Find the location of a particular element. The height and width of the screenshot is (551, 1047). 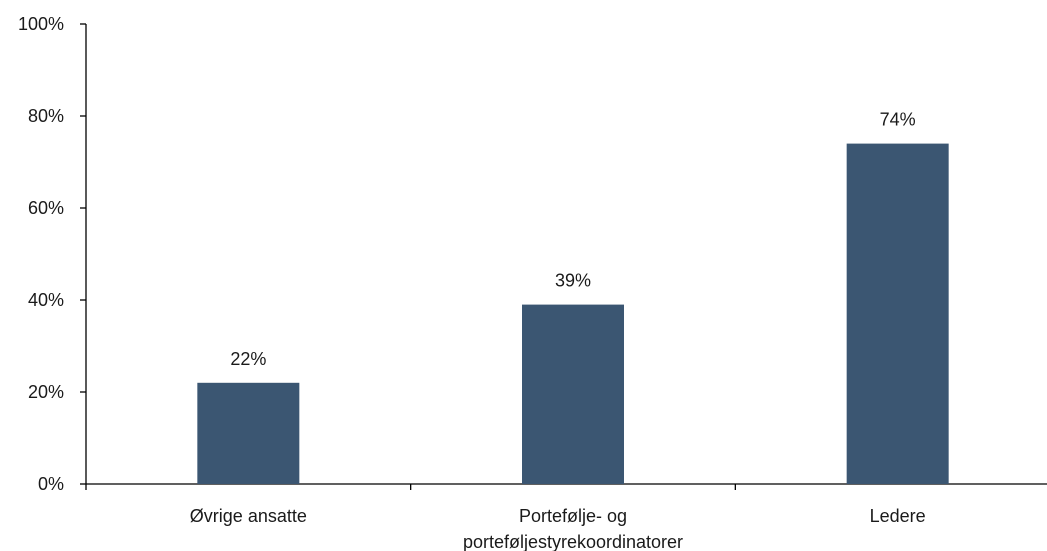

y-tick-label: 20% is located at coordinates (46, 392).